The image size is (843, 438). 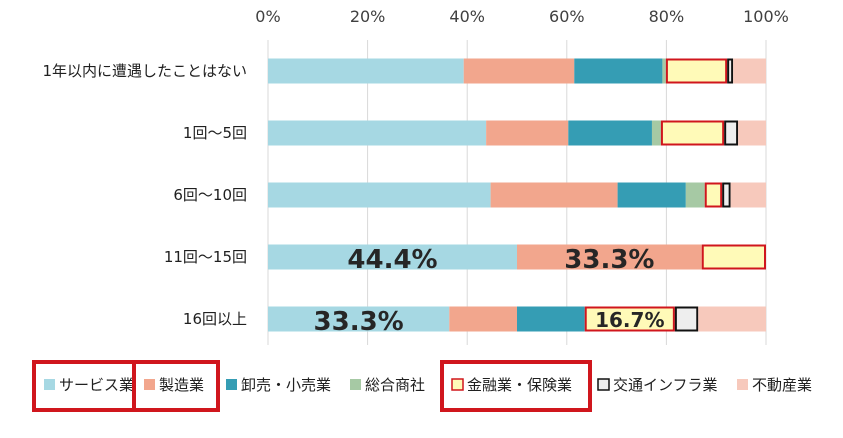 What do you see at coordinates (519, 385) in the screenshot?
I see `legend-label-4: 金融業・保険業` at bounding box center [519, 385].